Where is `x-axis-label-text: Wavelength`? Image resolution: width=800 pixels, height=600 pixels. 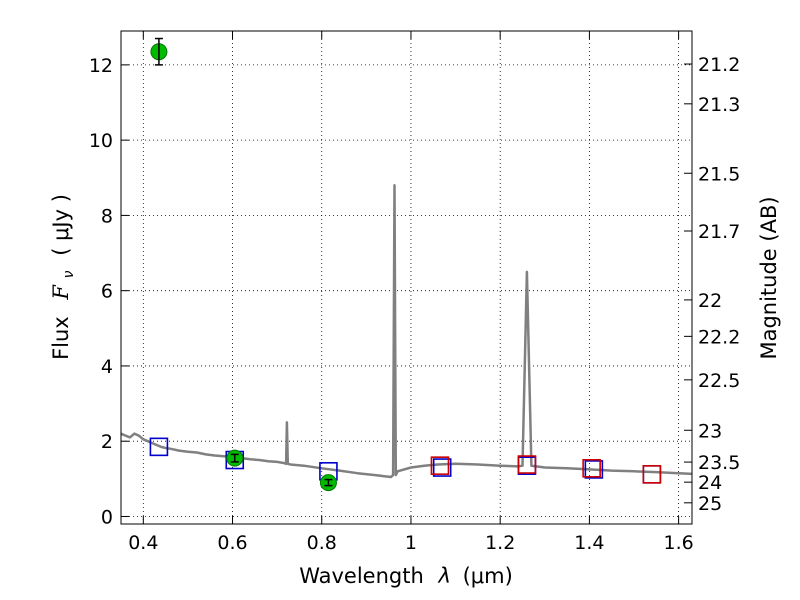
x-axis-label-text: Wavelength is located at coordinates (361, 576).